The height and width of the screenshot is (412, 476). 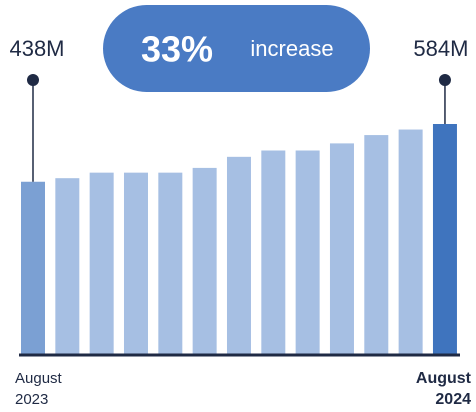 I want to click on value-label: 584M, so click(x=440, y=48).